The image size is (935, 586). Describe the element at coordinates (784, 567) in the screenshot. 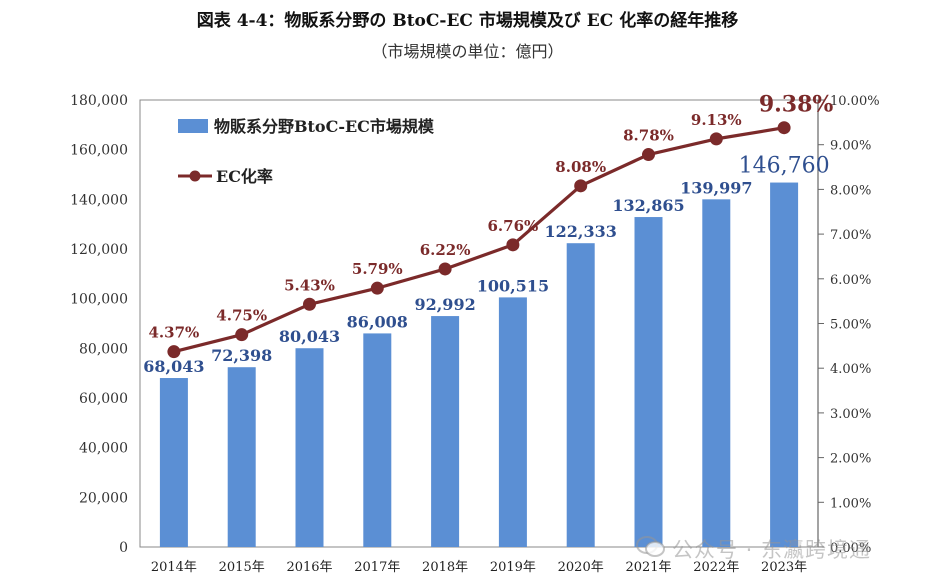

I see `x-tick-label: 2023年` at that location.